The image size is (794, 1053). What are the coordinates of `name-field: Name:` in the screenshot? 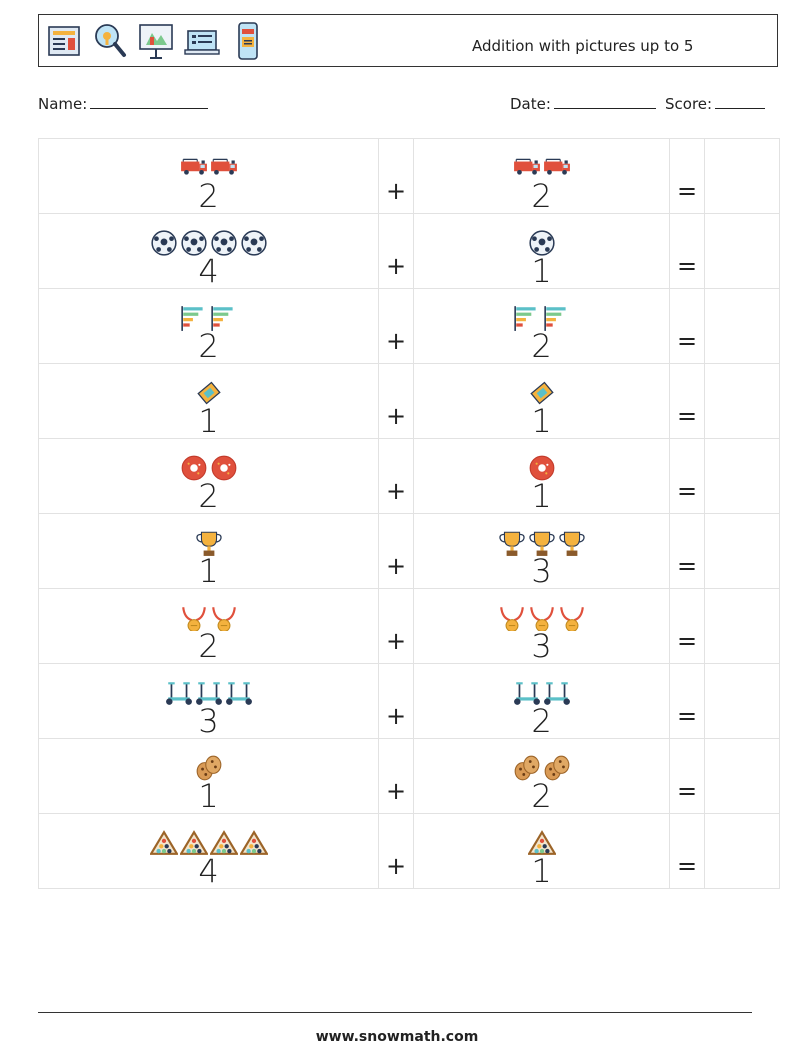 It's located at (123, 103).